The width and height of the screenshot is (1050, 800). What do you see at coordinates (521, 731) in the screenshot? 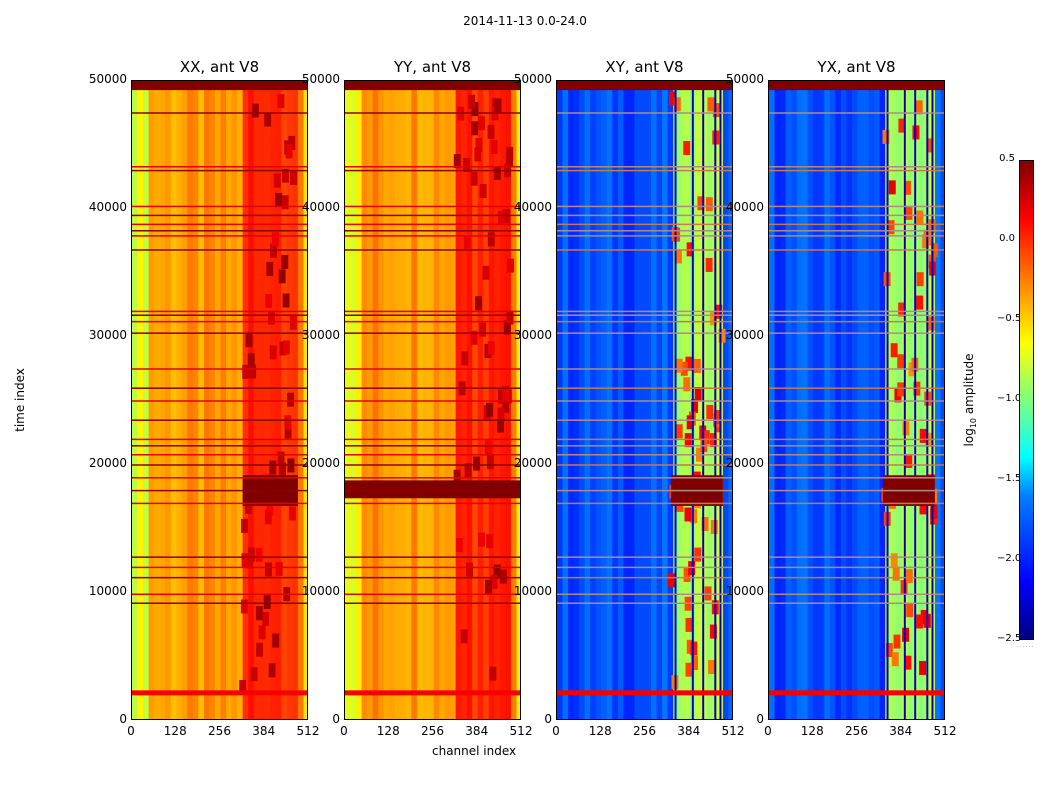
I see `x-tick-label: 512` at bounding box center [521, 731].